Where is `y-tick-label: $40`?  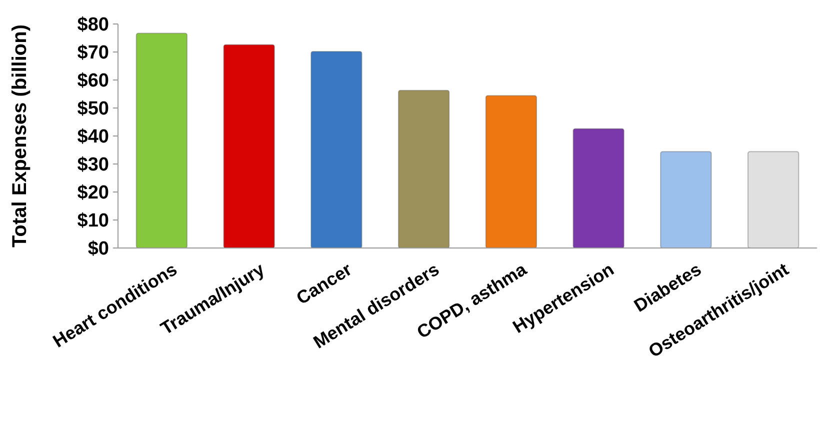
y-tick-label: $40 is located at coordinates (93, 137).